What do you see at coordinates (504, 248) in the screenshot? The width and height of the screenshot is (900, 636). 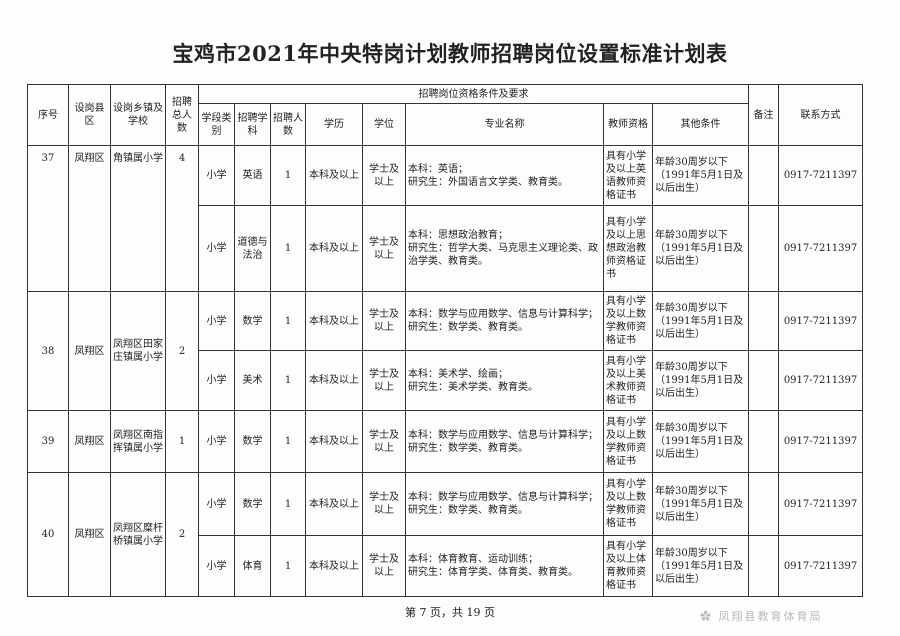 I see `cell-major: 本科：思想政治教育； 研究生：哲学大类、马克思主义理论类、政治学类、教育类。` at bounding box center [504, 248].